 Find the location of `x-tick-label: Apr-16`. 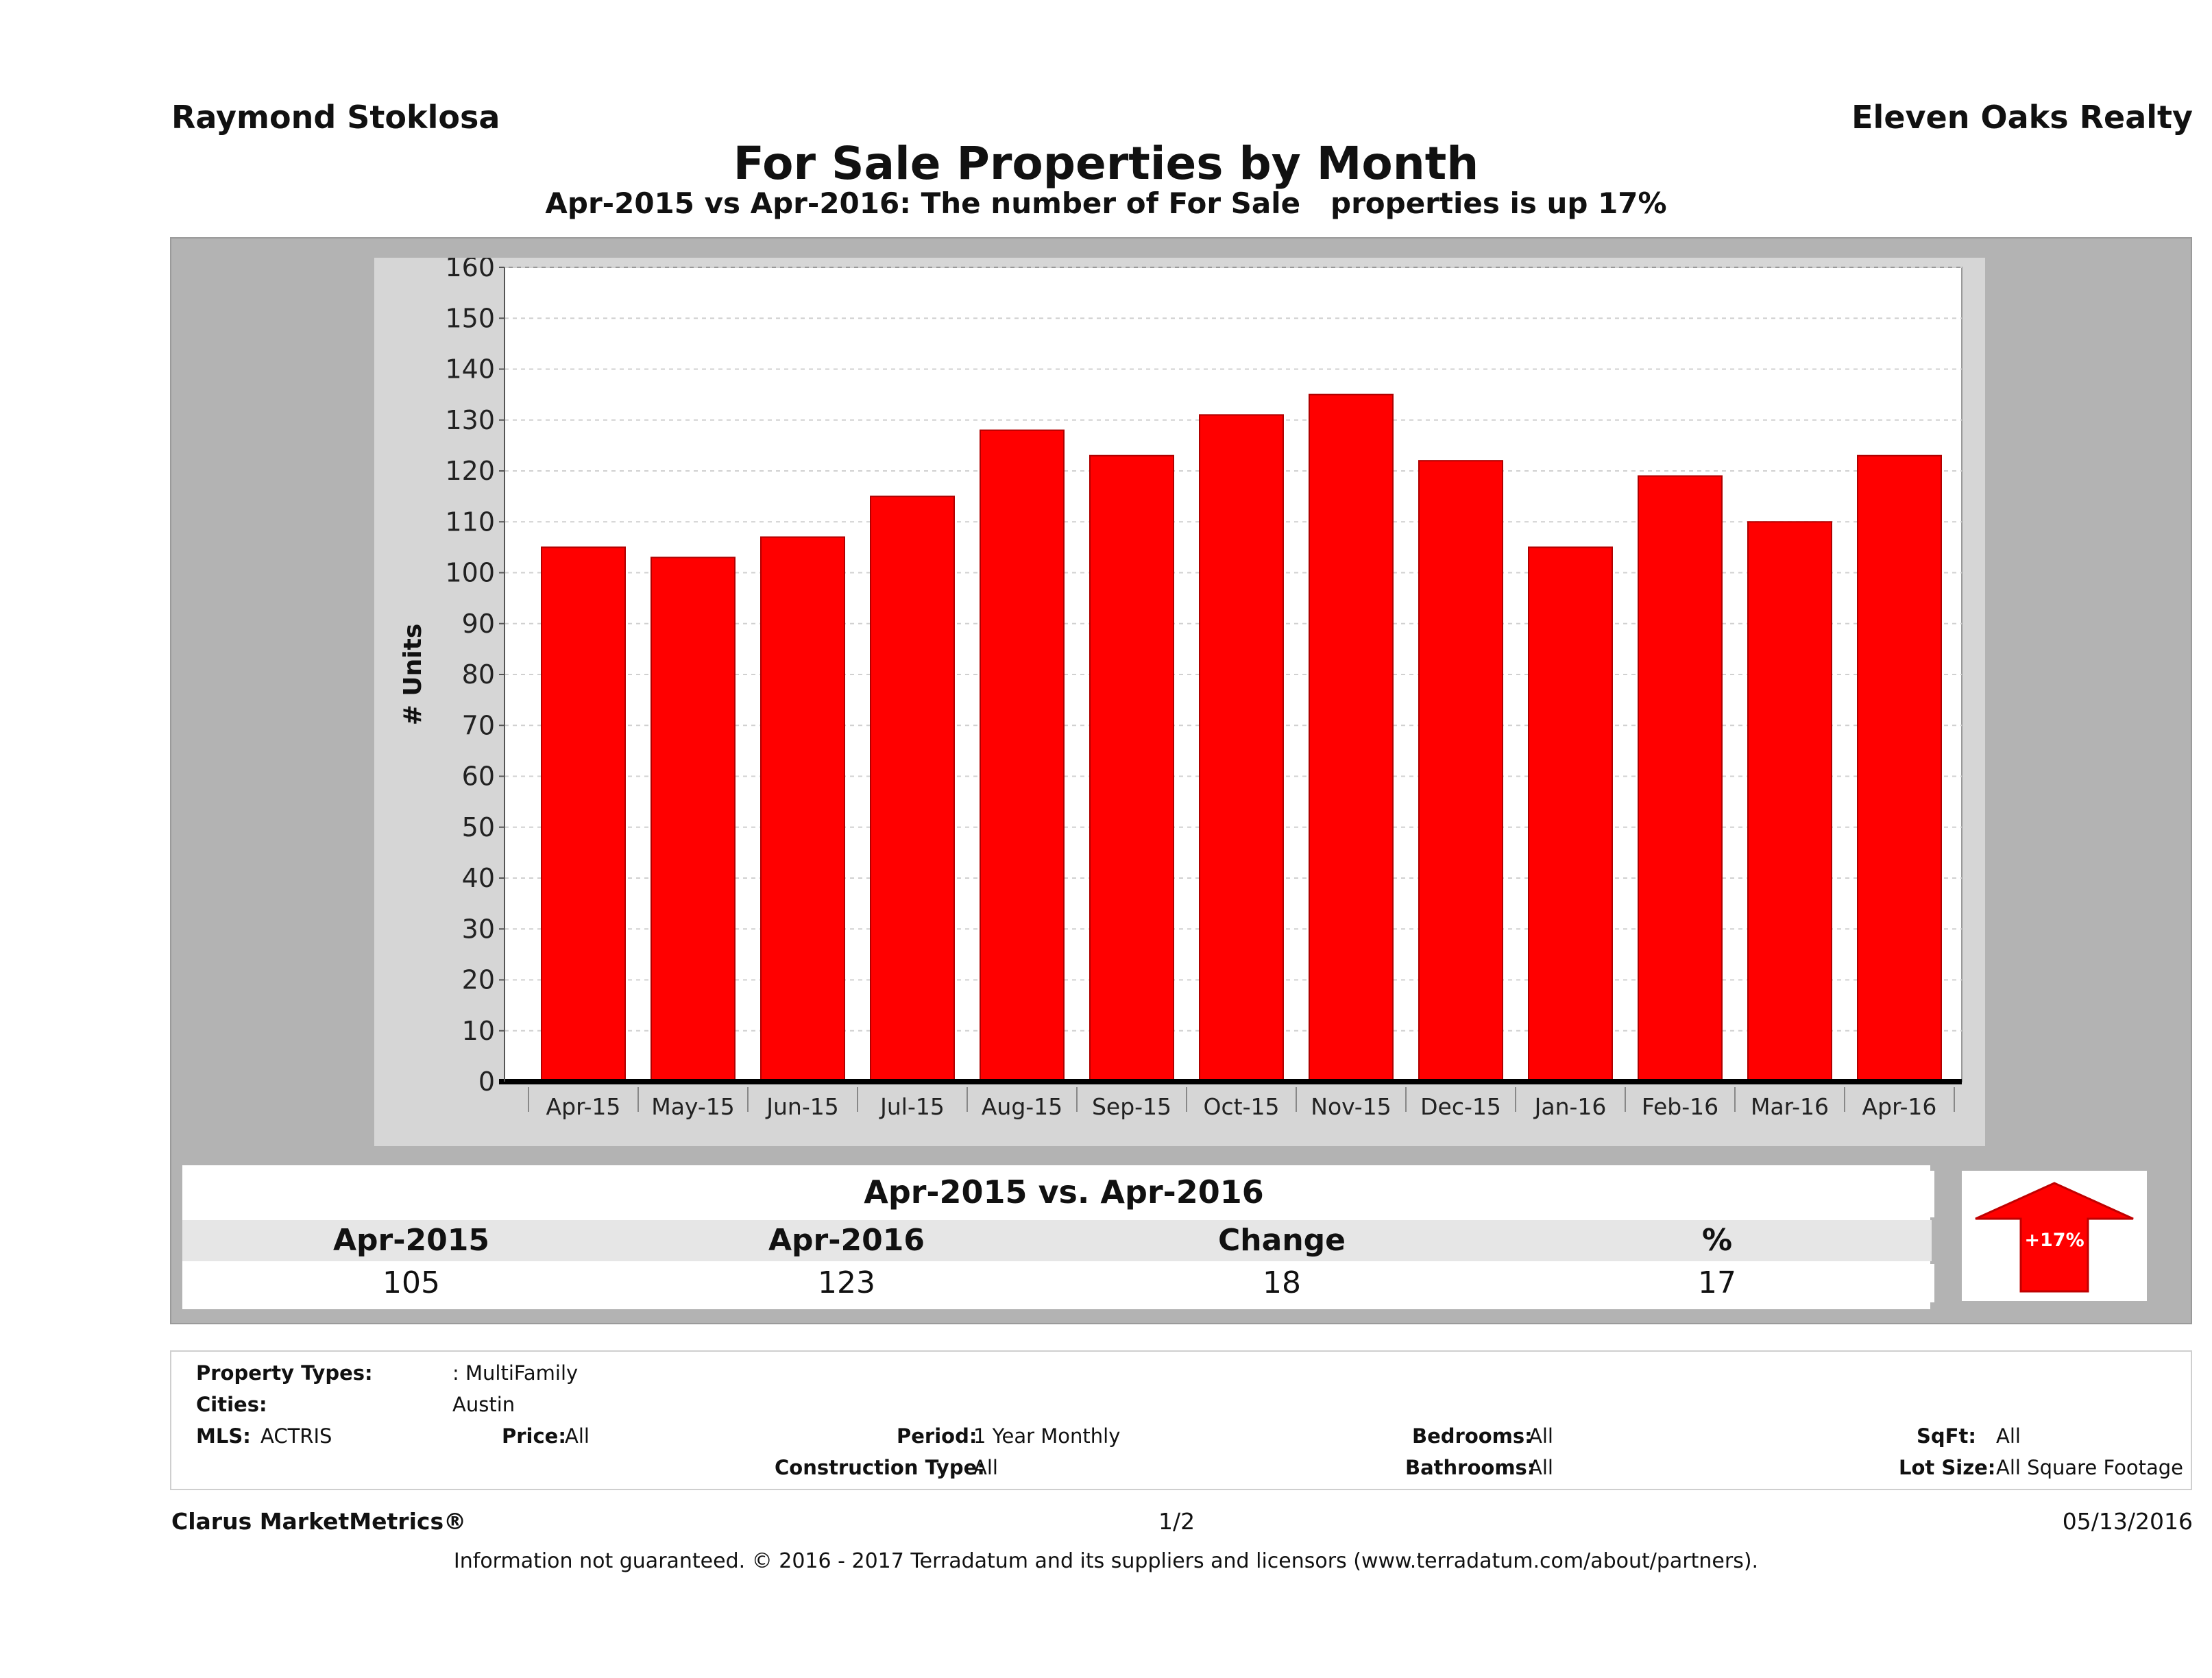

x-tick-label: Apr-16 is located at coordinates (1900, 1106).